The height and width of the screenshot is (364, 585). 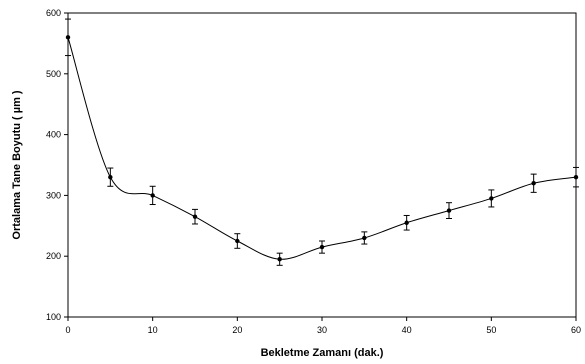 What do you see at coordinates (57, 165) in the screenshot?
I see `y-axis: 100 200 300 400 500 600` at bounding box center [57, 165].